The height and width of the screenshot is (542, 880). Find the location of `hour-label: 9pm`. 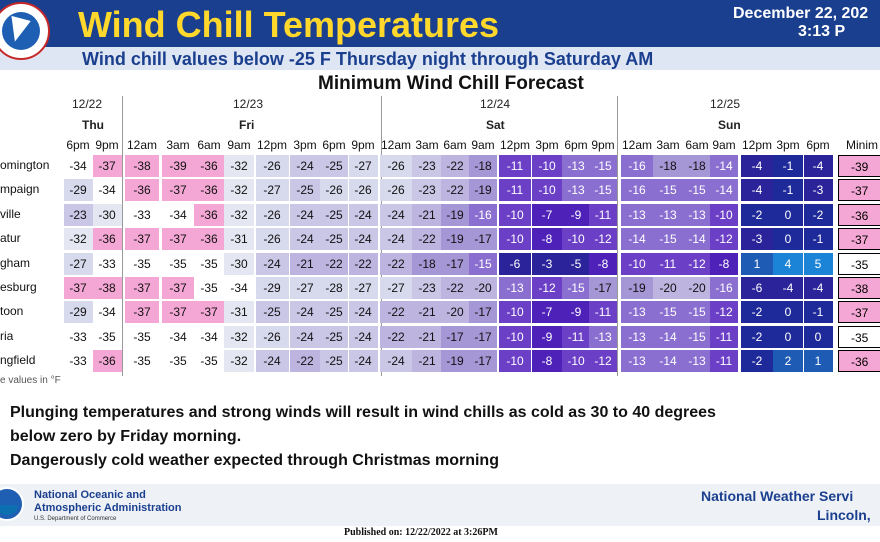

hour-label: 9pm is located at coordinates (603, 145).